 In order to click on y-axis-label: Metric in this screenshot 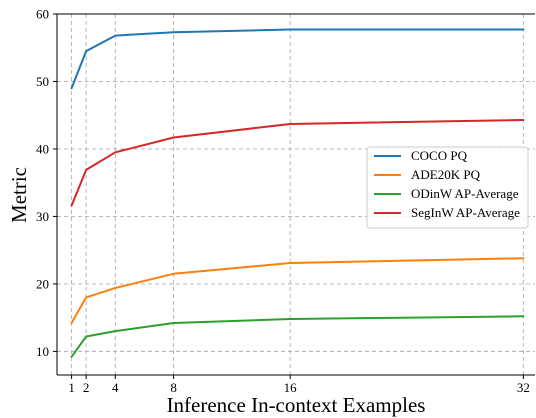, I will do `click(19, 195)`.